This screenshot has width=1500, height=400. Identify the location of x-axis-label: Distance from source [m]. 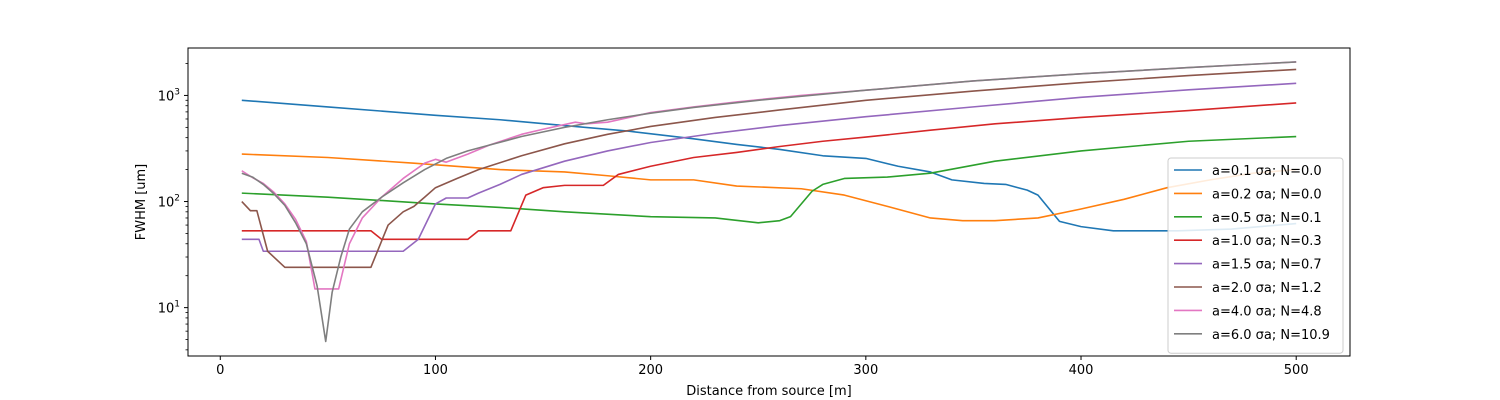
(768, 391).